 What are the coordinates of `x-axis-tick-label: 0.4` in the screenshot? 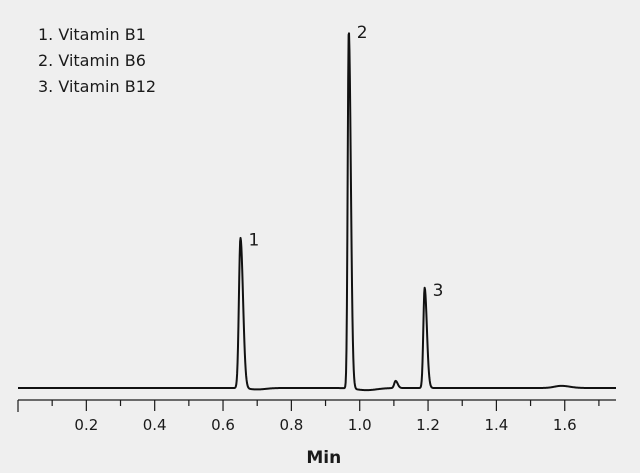 It's located at (155, 425).